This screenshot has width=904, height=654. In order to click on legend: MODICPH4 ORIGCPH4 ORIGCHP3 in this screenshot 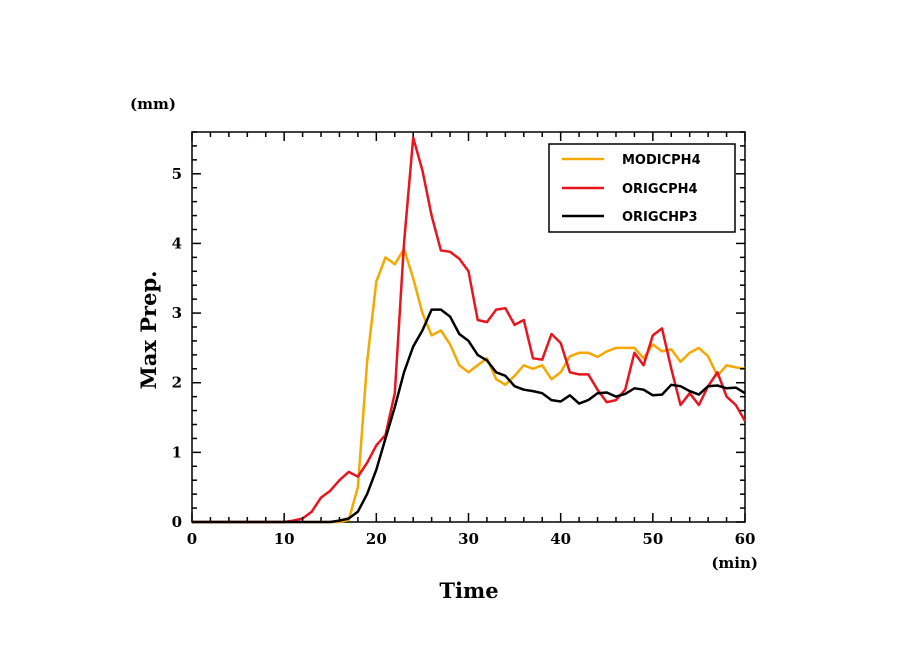, I will do `click(642, 188)`.